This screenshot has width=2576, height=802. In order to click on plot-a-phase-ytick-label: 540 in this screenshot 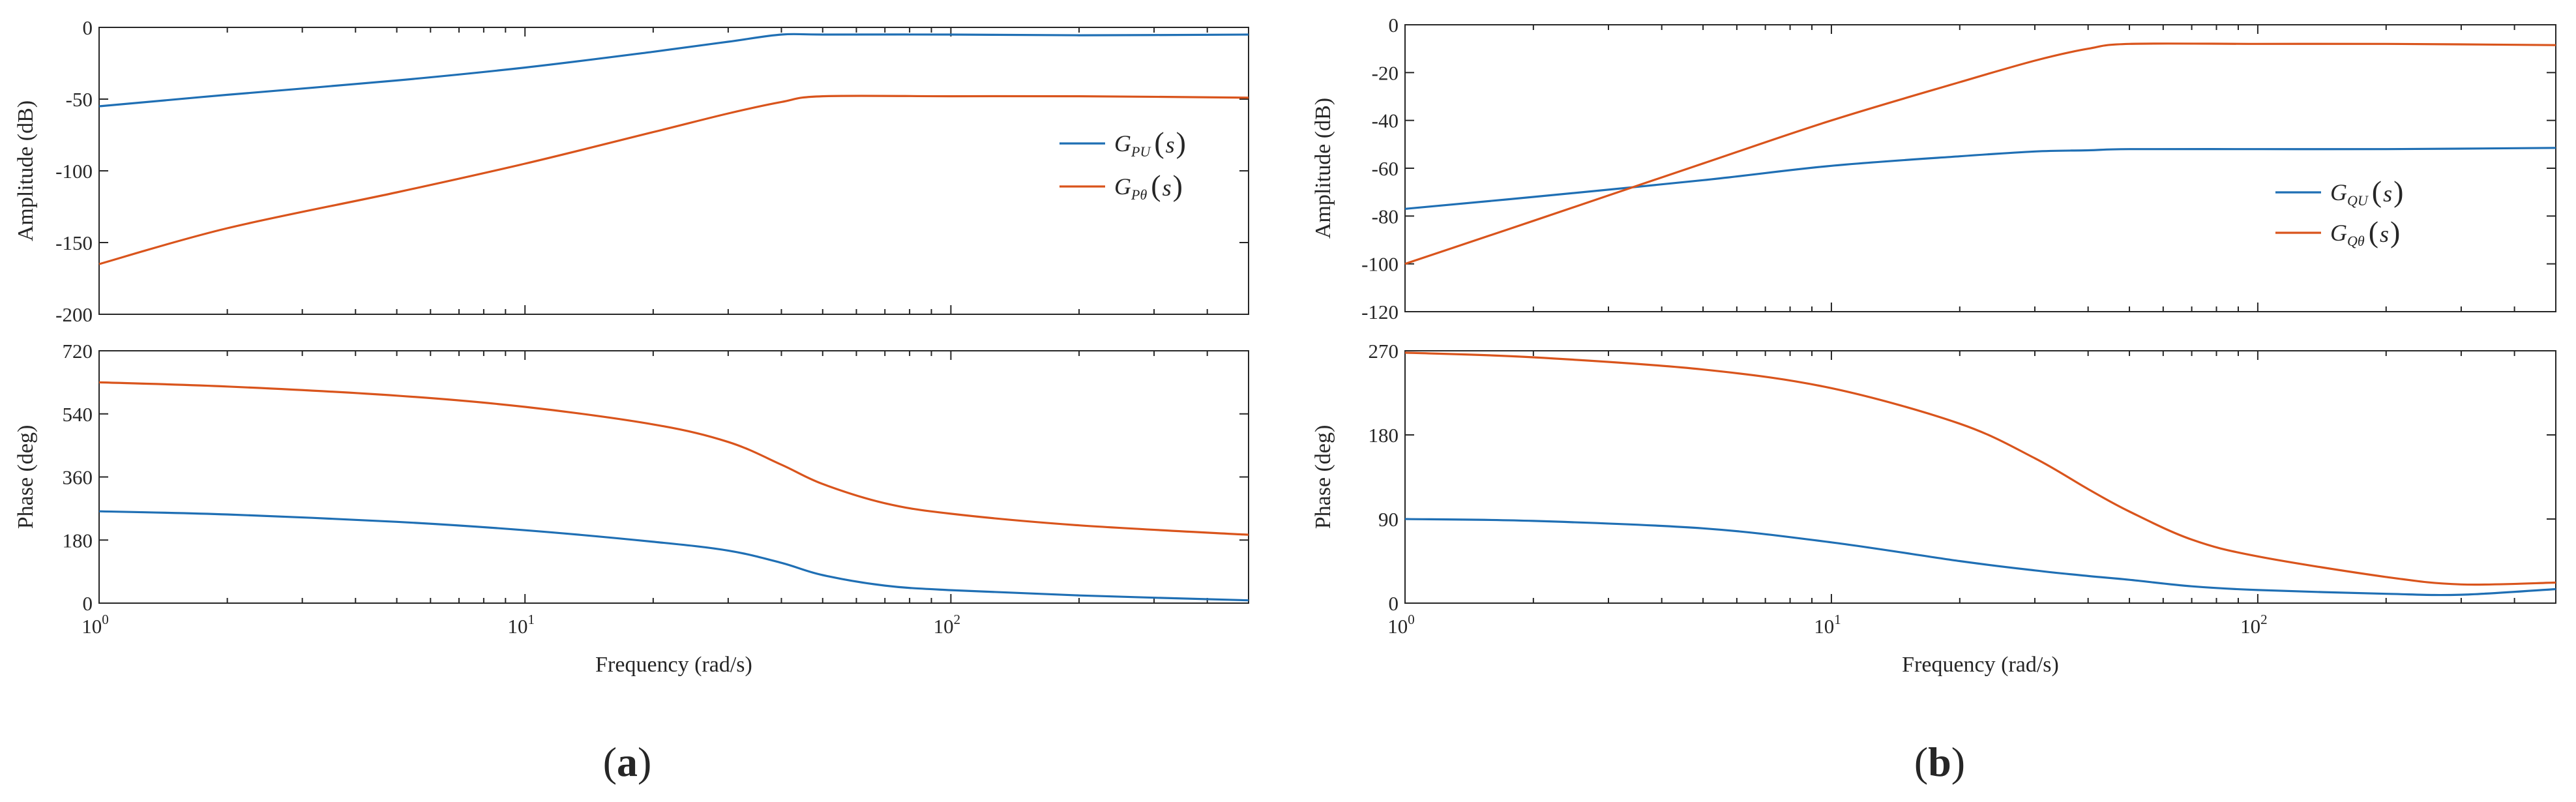, I will do `click(78, 414)`.